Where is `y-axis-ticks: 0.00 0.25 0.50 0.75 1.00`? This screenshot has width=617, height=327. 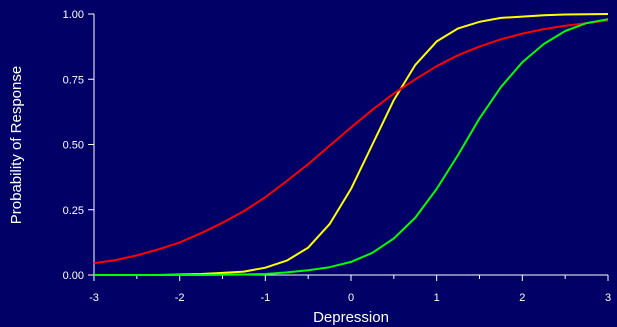
y-axis-ticks: 0.00 0.25 0.50 0.75 1.00 is located at coordinates (78, 145).